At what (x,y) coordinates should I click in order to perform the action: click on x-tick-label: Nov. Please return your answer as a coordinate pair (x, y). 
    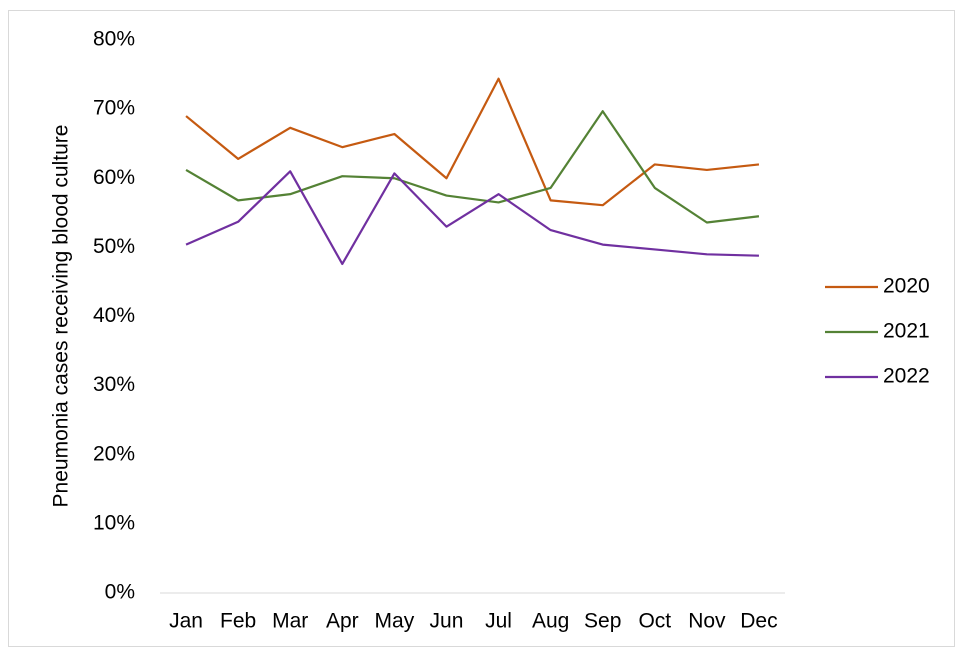
    Looking at the image, I should click on (707, 621).